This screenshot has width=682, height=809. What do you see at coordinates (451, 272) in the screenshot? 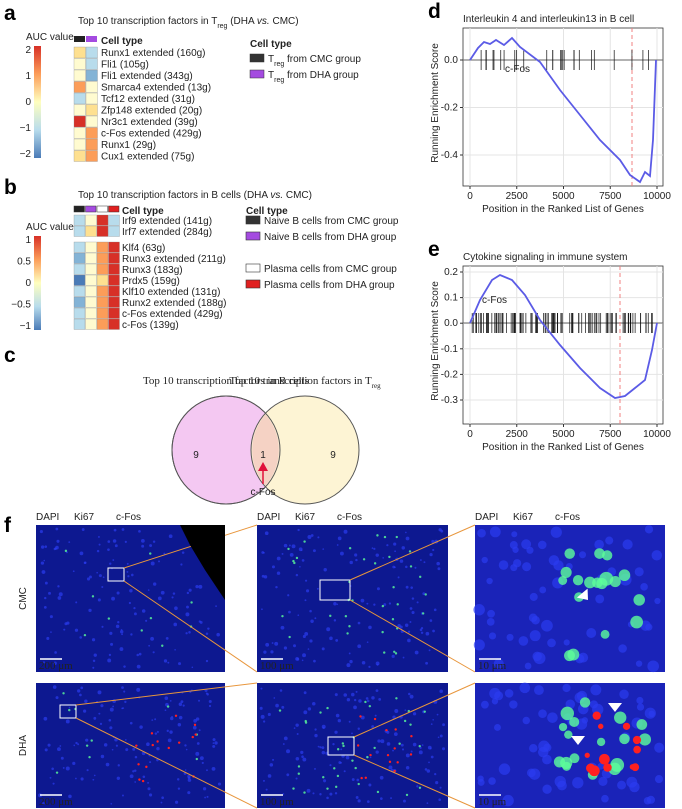
I see `y-tick-label: 0.2` at bounding box center [451, 272].